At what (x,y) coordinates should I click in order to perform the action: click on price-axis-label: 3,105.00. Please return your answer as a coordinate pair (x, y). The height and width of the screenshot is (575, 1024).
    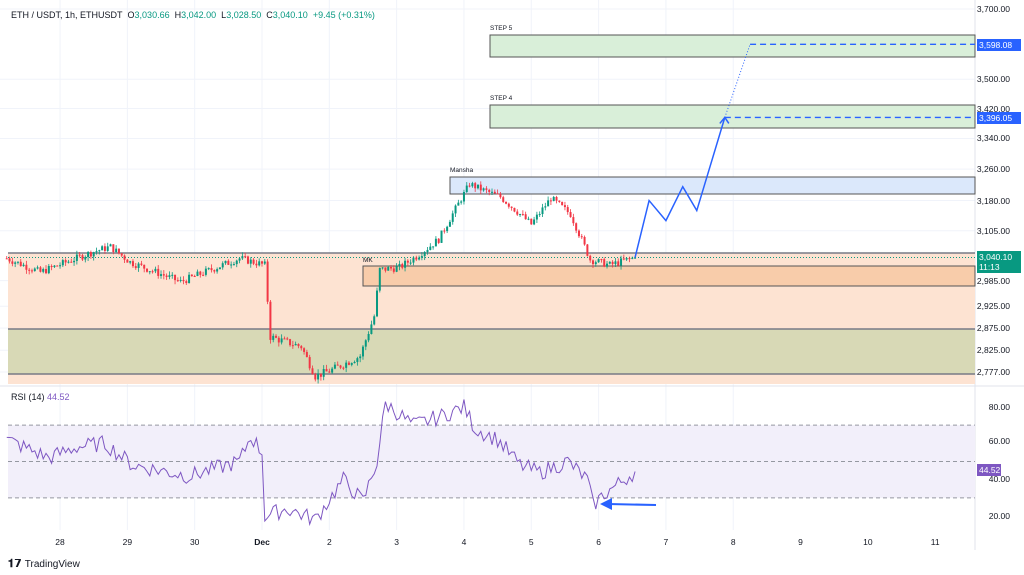
    Looking at the image, I should click on (993, 230).